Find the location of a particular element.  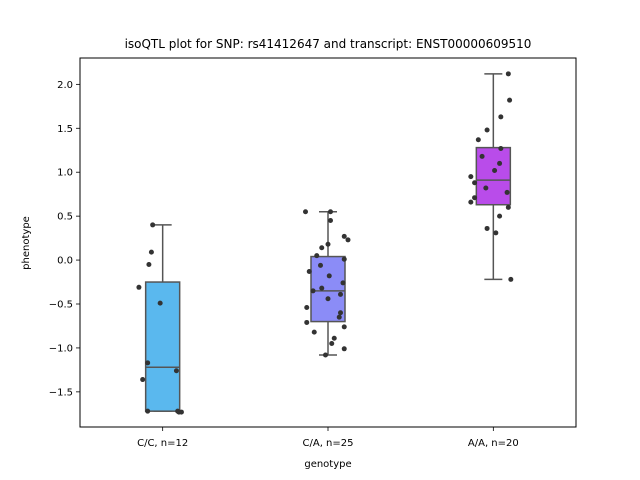

x-axis-label: genotype is located at coordinates (327, 464).